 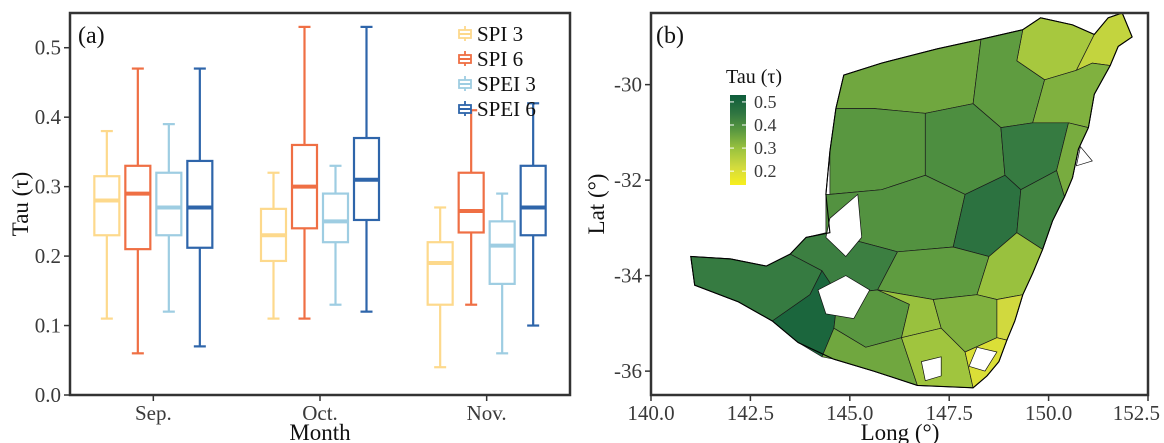 I want to click on colorbar-tick-label: 0.4, so click(x=765, y=125).